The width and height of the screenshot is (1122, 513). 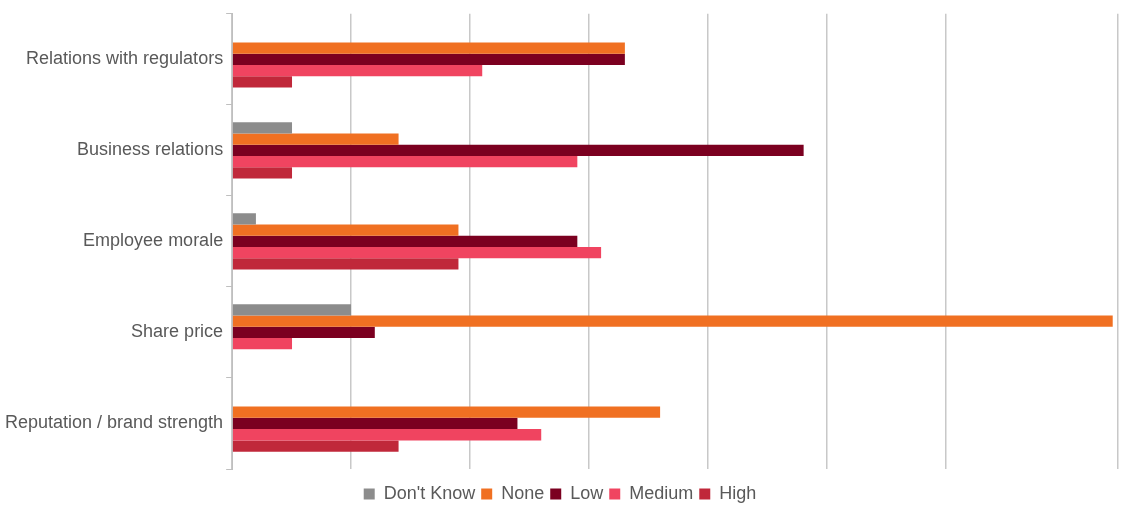 What do you see at coordinates (114, 422) in the screenshot?
I see `y-tick-label: Reputation / brand strength` at bounding box center [114, 422].